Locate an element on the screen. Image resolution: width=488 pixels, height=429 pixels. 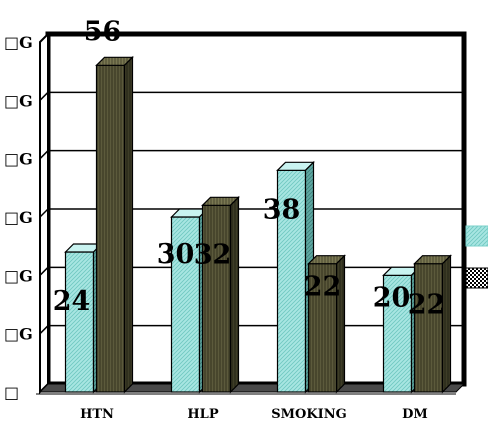
x-tick-label: HTN is located at coordinates (97, 414).